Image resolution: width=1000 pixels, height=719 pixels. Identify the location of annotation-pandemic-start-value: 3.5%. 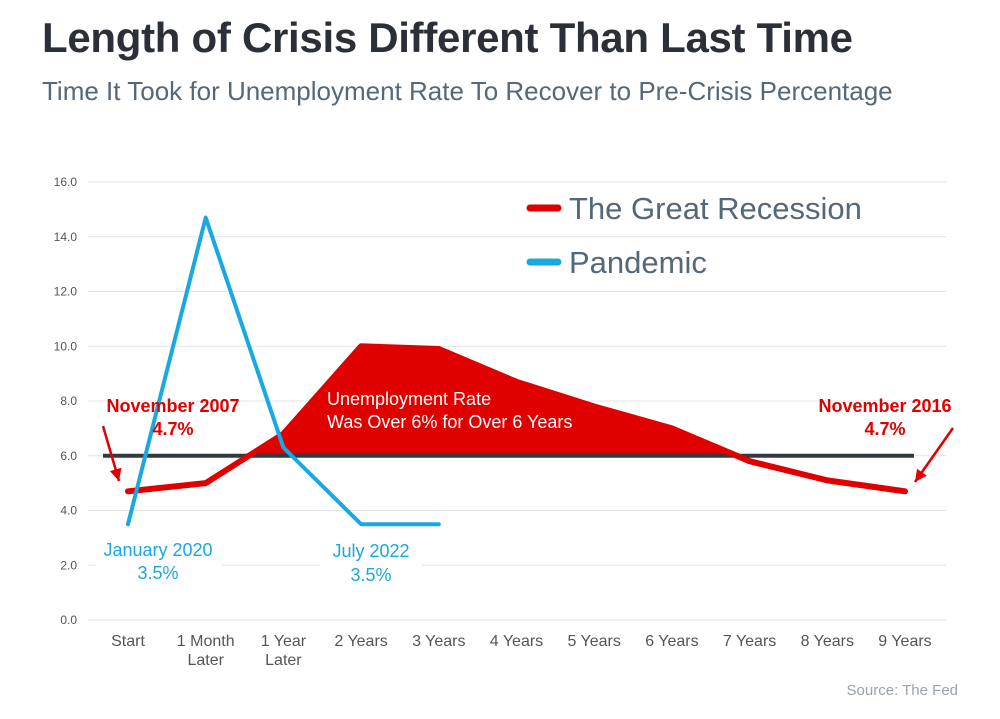
(157, 573).